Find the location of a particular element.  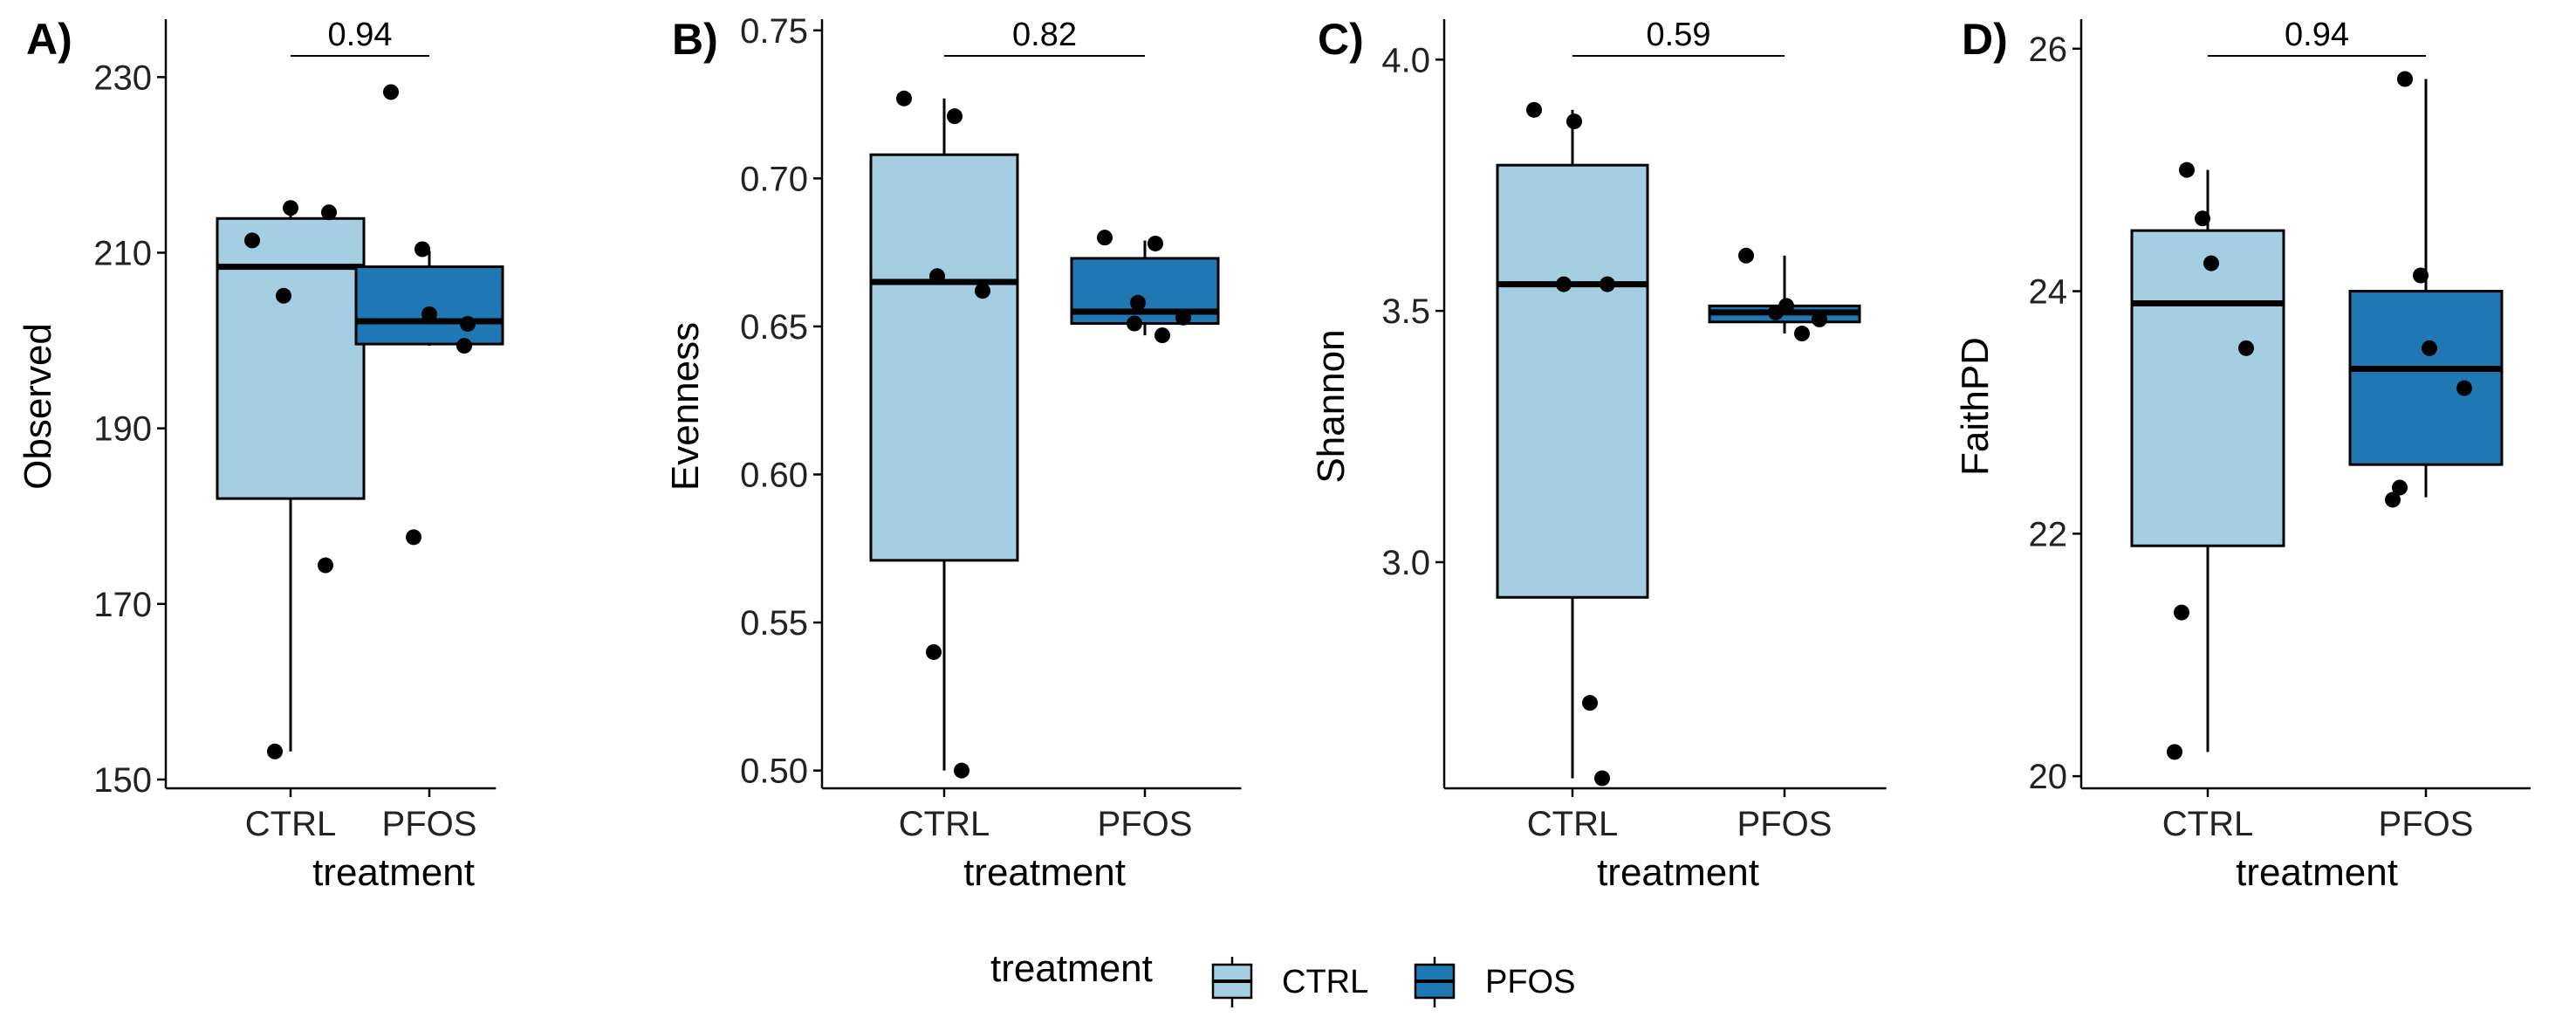

y-tick-label: 0.50 is located at coordinates (774, 772).